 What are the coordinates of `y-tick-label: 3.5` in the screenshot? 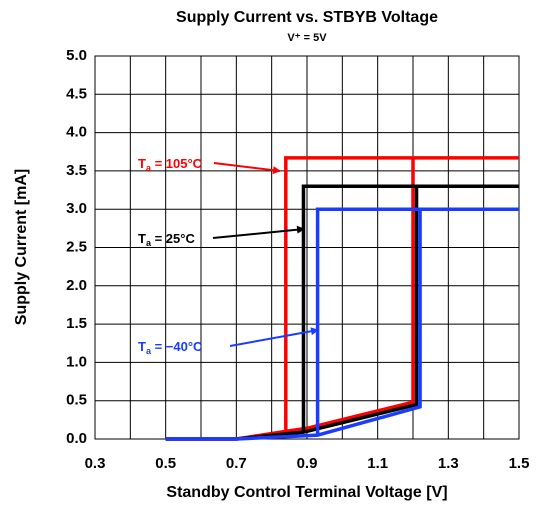 It's located at (76, 170).